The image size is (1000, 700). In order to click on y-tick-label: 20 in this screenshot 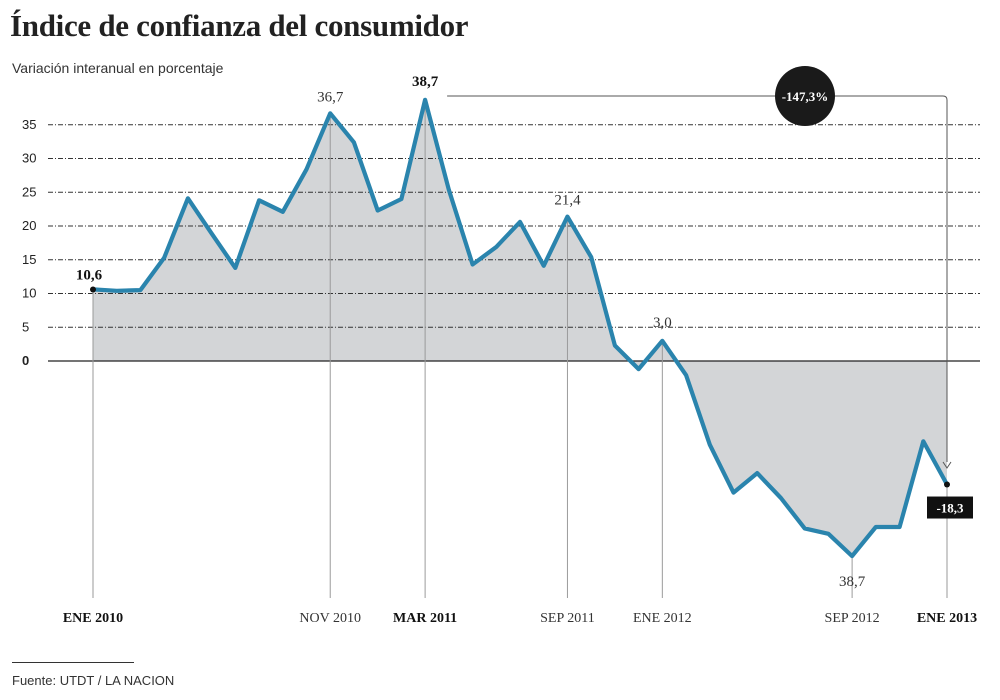, I will do `click(29, 225)`.